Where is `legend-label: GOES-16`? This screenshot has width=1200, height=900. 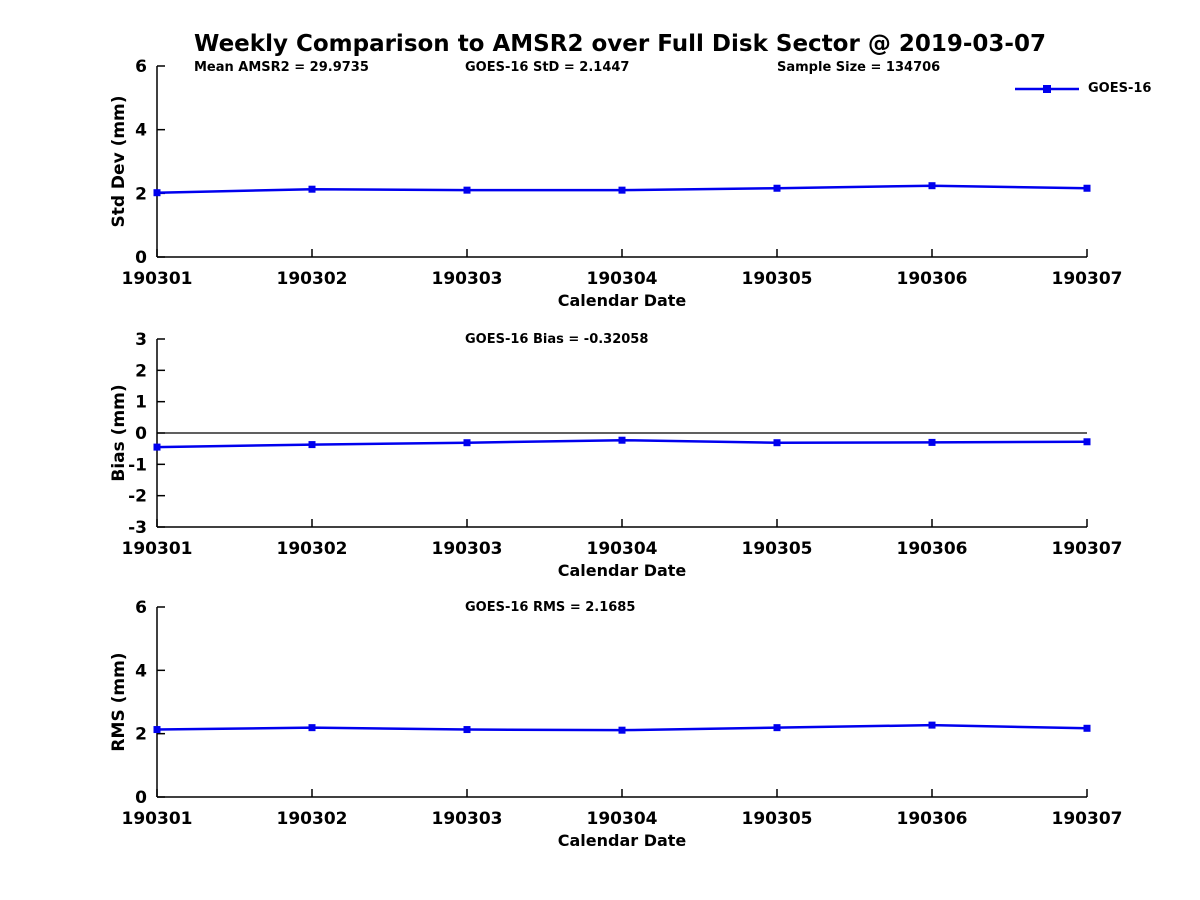
legend-label: GOES-16 is located at coordinates (1120, 88).